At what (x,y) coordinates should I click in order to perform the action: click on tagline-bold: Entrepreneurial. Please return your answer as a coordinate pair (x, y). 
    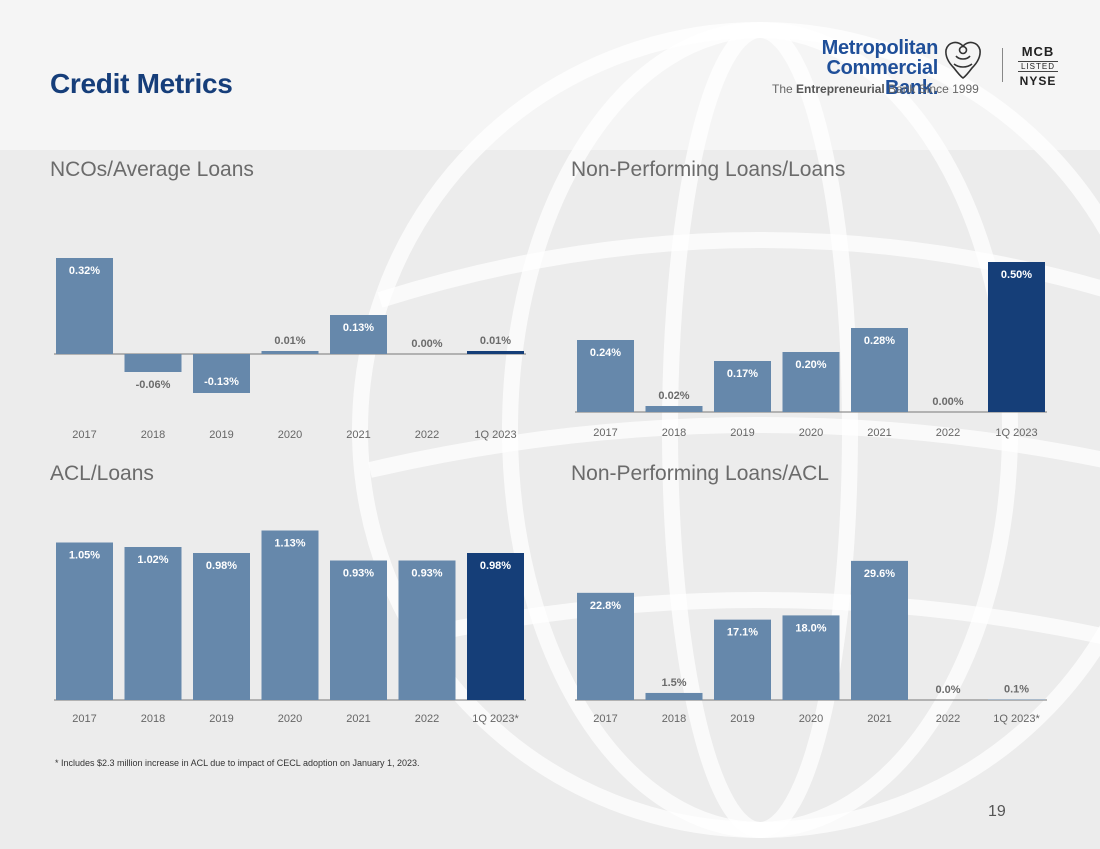
    Looking at the image, I should click on (840, 89).